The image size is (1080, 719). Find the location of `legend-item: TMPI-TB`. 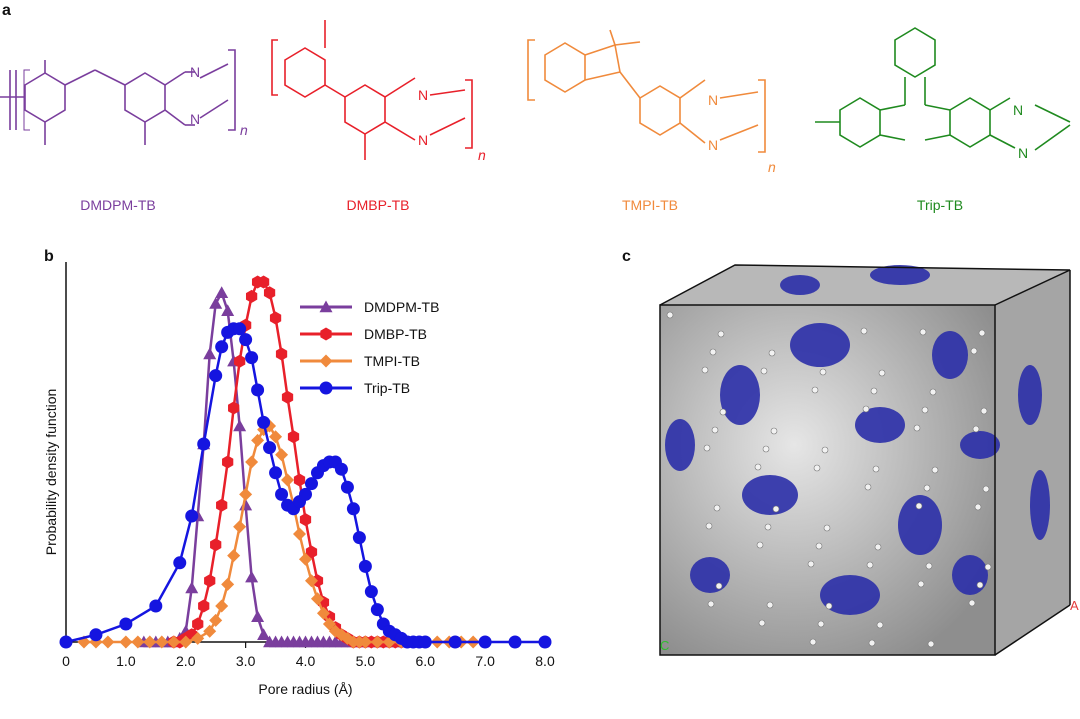

legend-item: TMPI-TB is located at coordinates (360, 361).